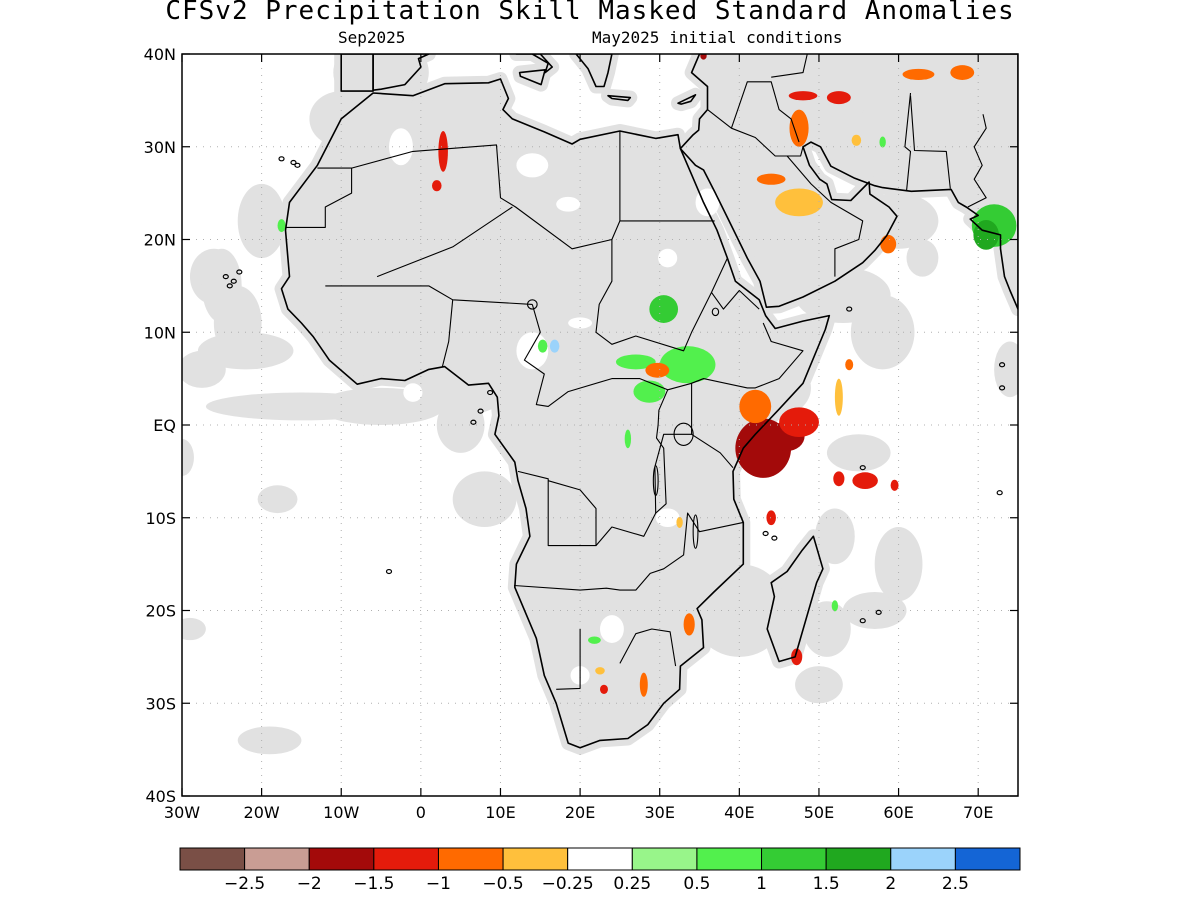 The width and height of the screenshot is (1200, 900). What do you see at coordinates (696, 884) in the screenshot?
I see `colorbar-label: 0.5` at bounding box center [696, 884].